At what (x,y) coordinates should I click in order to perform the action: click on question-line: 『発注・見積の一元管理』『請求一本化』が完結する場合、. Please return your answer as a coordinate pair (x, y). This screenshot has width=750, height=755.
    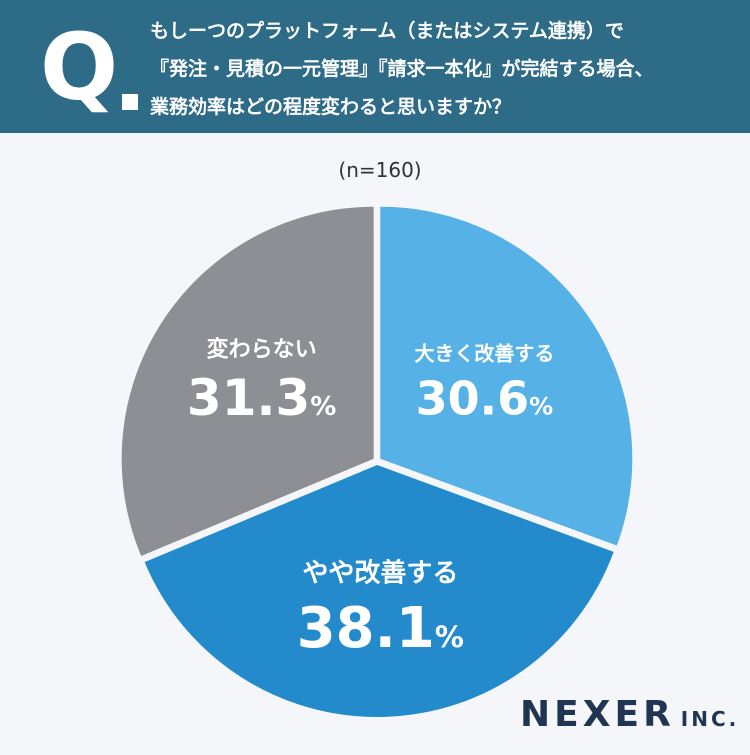
    Looking at the image, I should click on (402, 69).